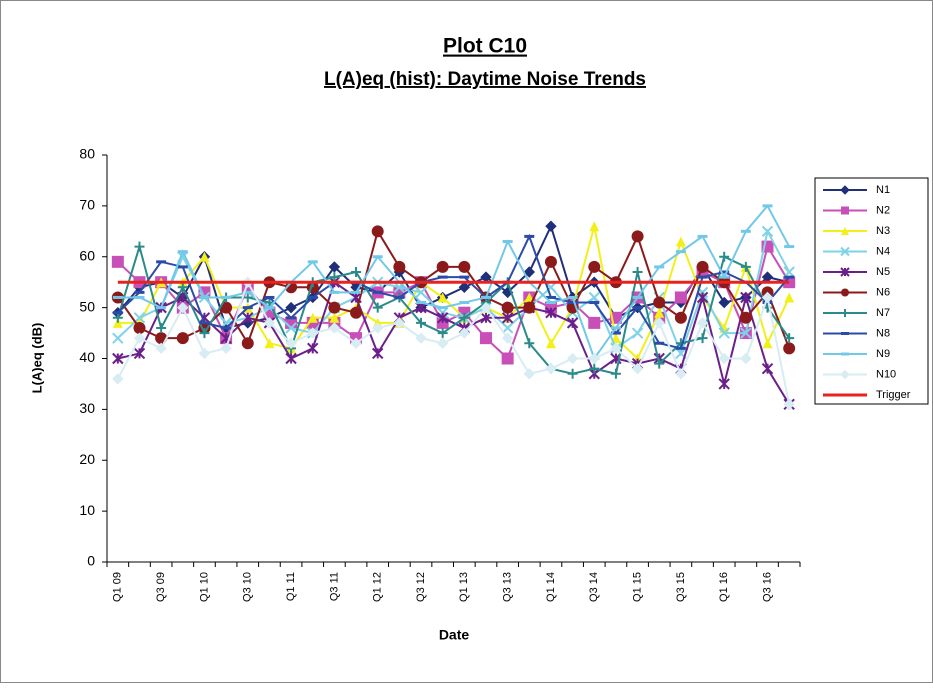 The image size is (933, 688). I want to click on chart-title: Plot C10, so click(485, 46).